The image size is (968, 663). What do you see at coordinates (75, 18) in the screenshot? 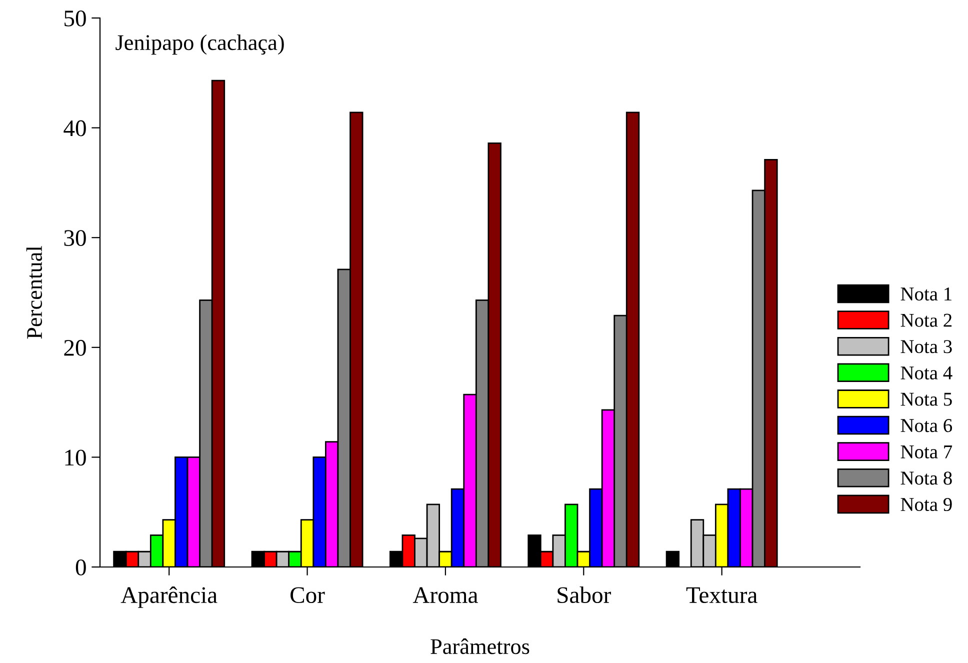
I see `y-tick-label: 50` at bounding box center [75, 18].